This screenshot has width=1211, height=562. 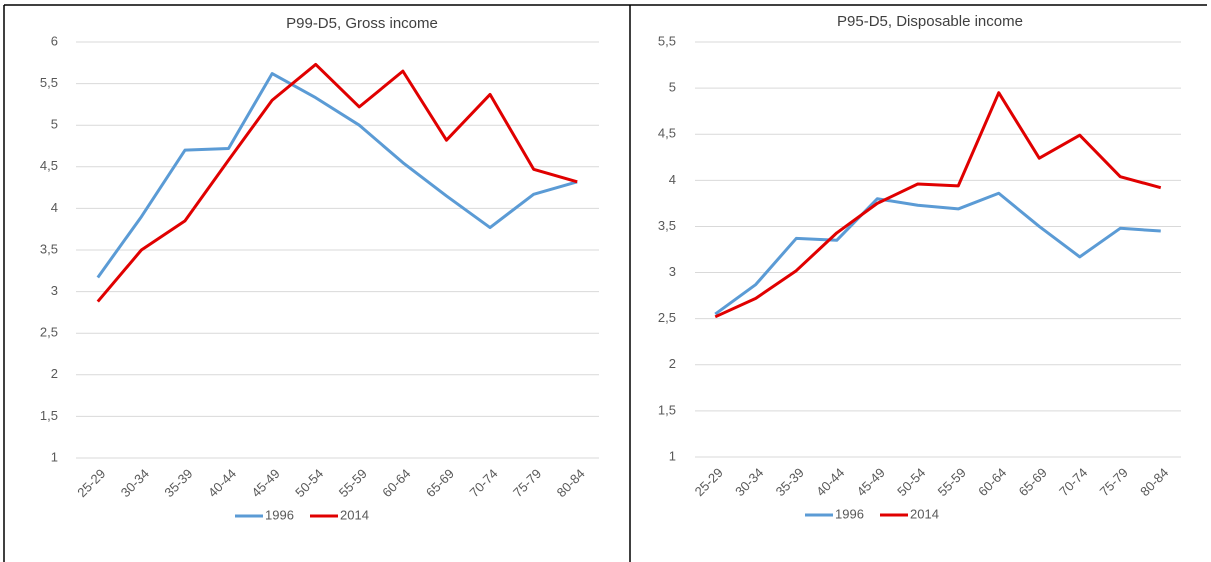 I want to click on y-tick-label: 6, so click(x=54, y=40).